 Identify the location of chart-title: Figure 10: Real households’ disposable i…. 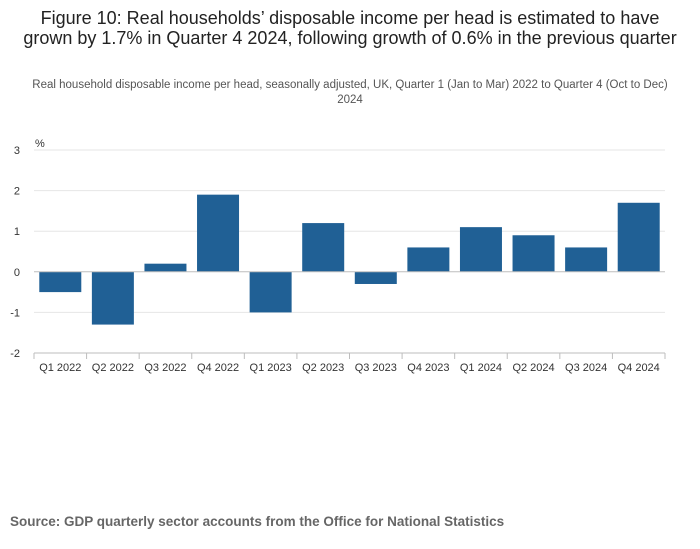
(350, 28).